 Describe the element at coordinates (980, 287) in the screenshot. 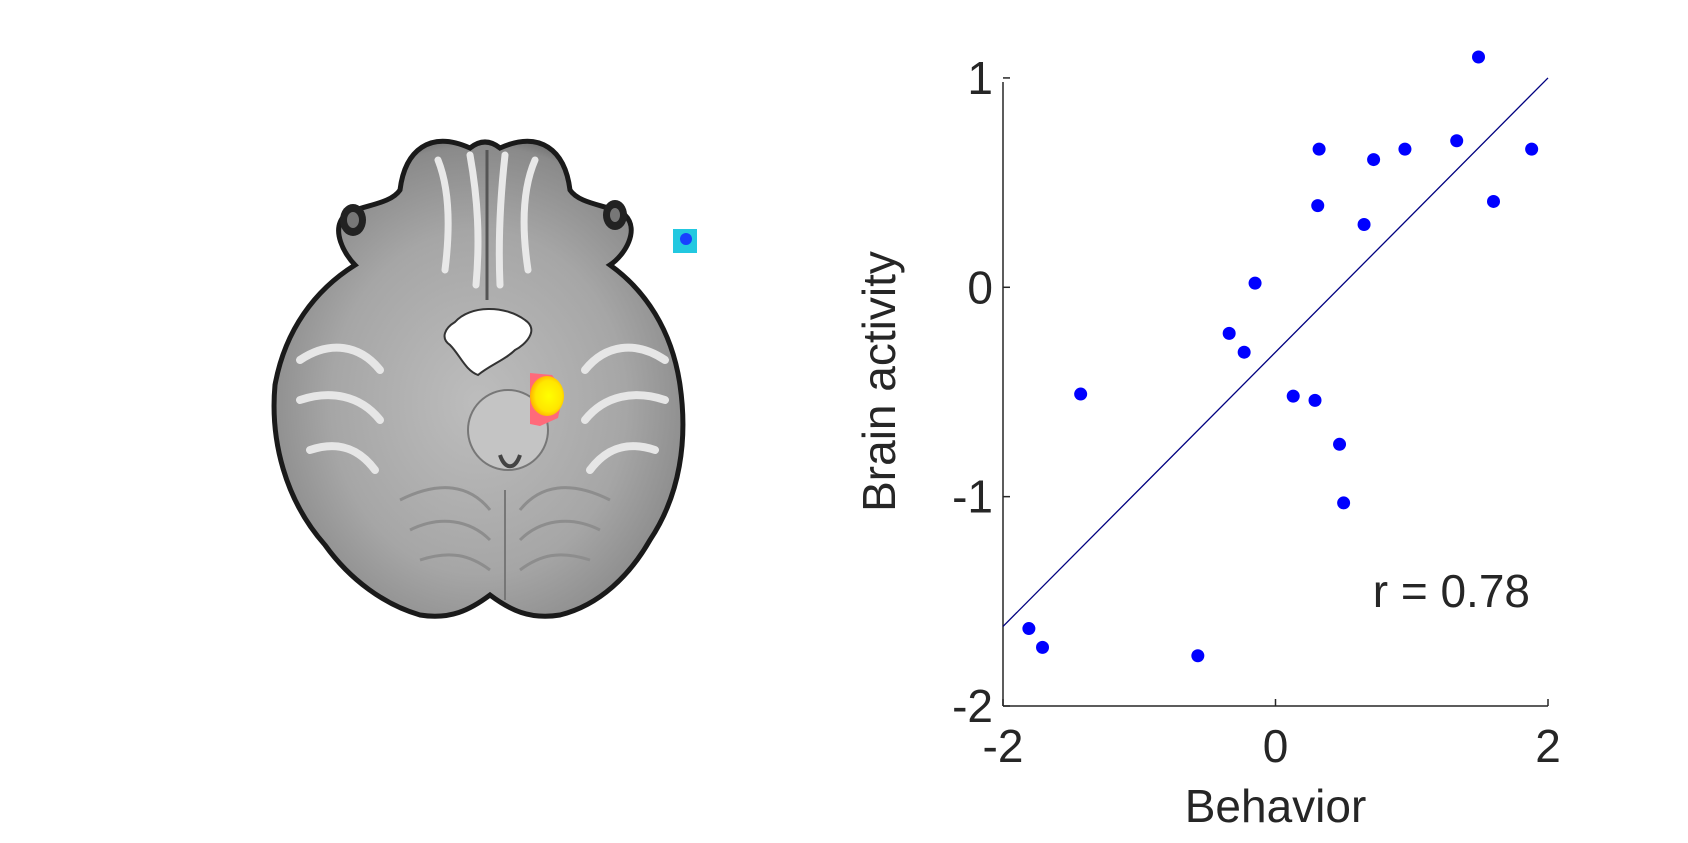

I see `y-tick-label: 0` at that location.